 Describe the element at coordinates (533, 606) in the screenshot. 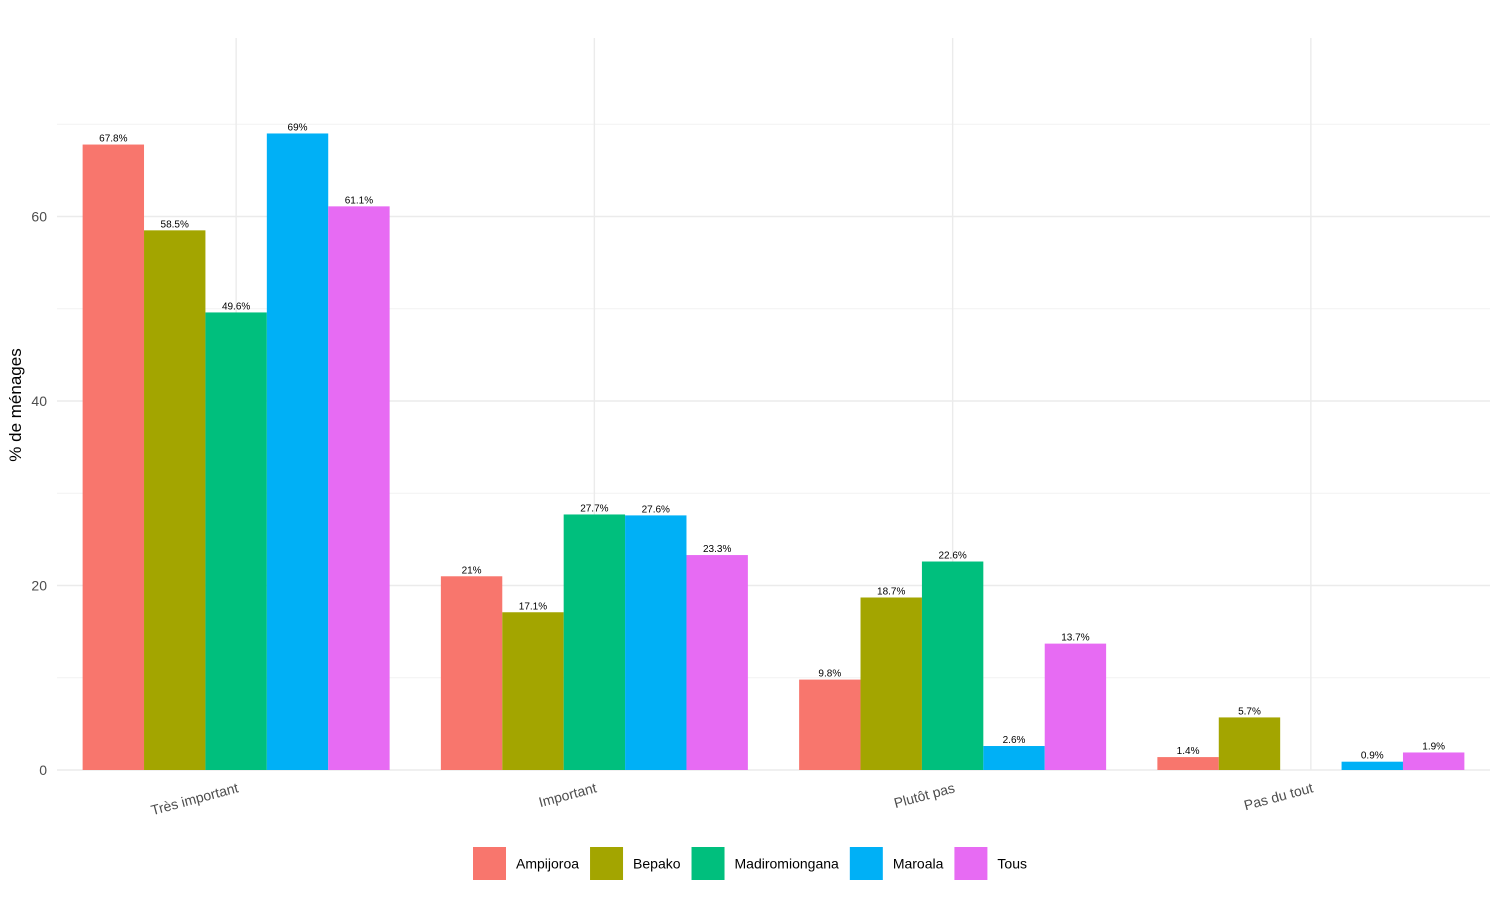

I see `data-label: 17.1%` at that location.